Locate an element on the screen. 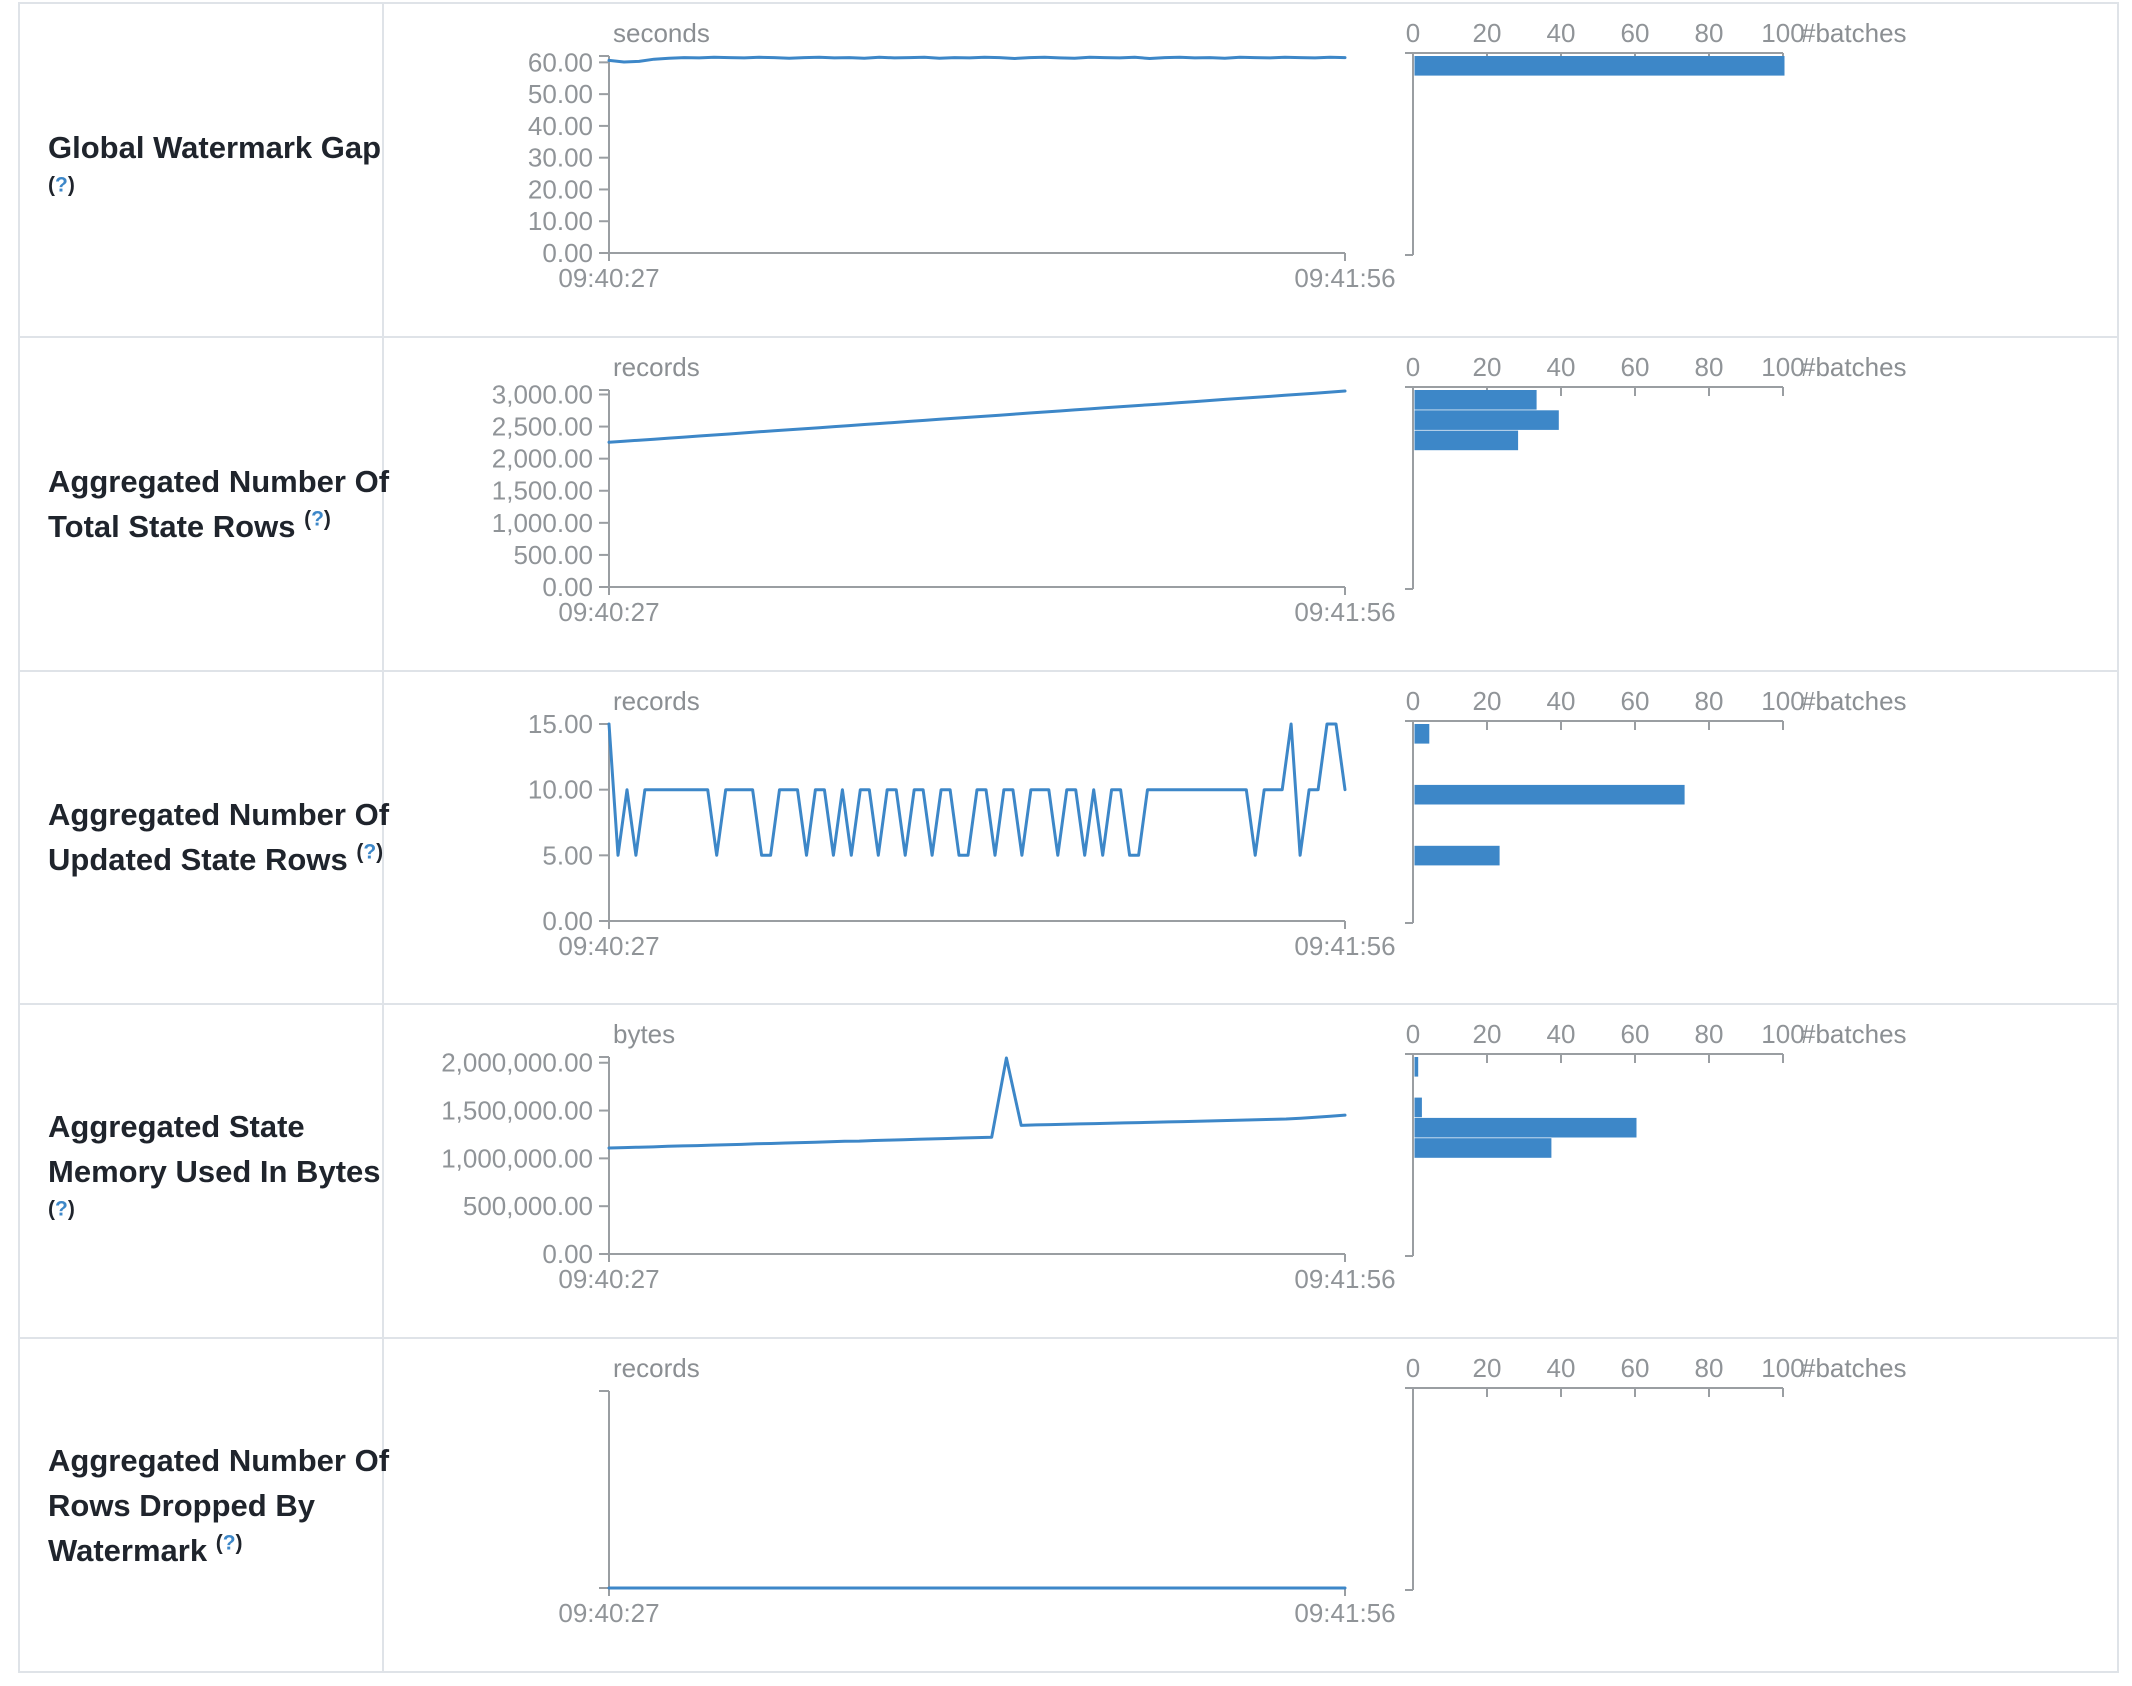 This screenshot has width=2132, height=1686. y-tick-label: 2,500.00 is located at coordinates (542, 426).